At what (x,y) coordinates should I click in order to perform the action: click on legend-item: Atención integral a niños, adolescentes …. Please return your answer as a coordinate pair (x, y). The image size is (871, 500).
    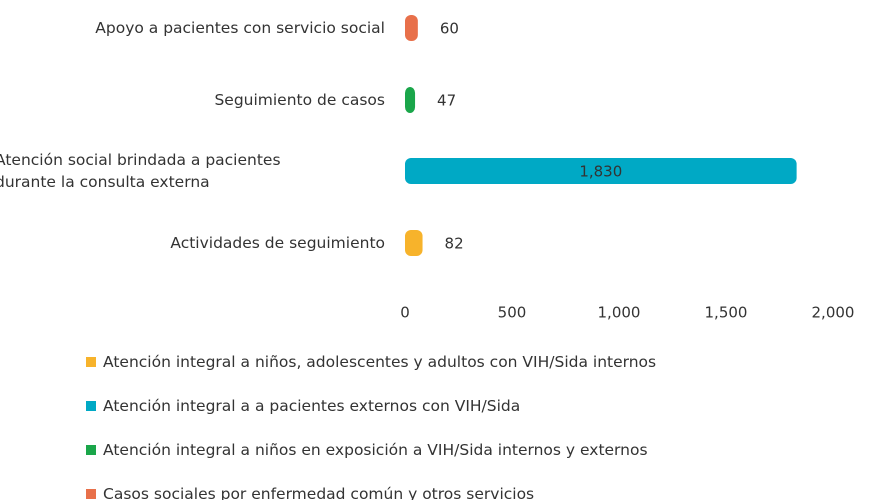
    Looking at the image, I should click on (371, 362).